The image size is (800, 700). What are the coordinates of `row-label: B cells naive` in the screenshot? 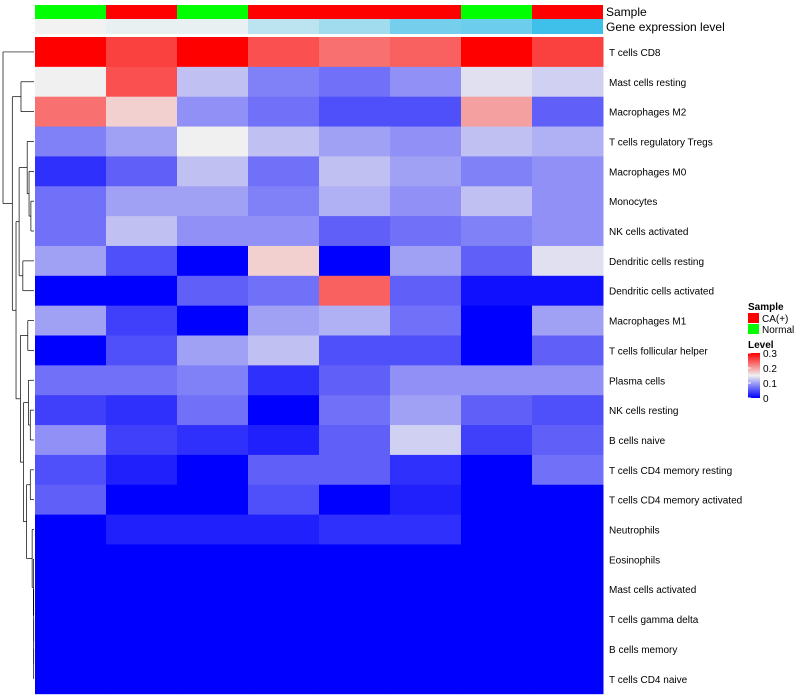 It's located at (637, 441).